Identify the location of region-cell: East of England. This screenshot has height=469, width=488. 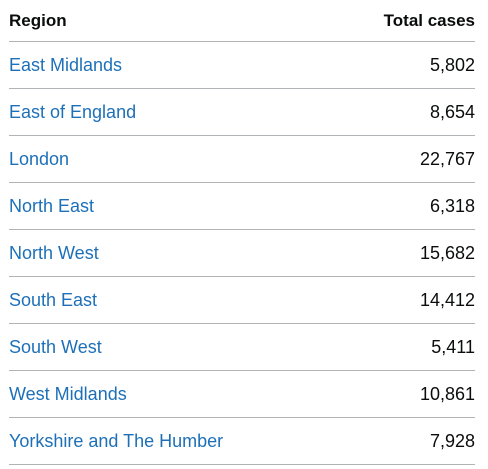
(125, 112).